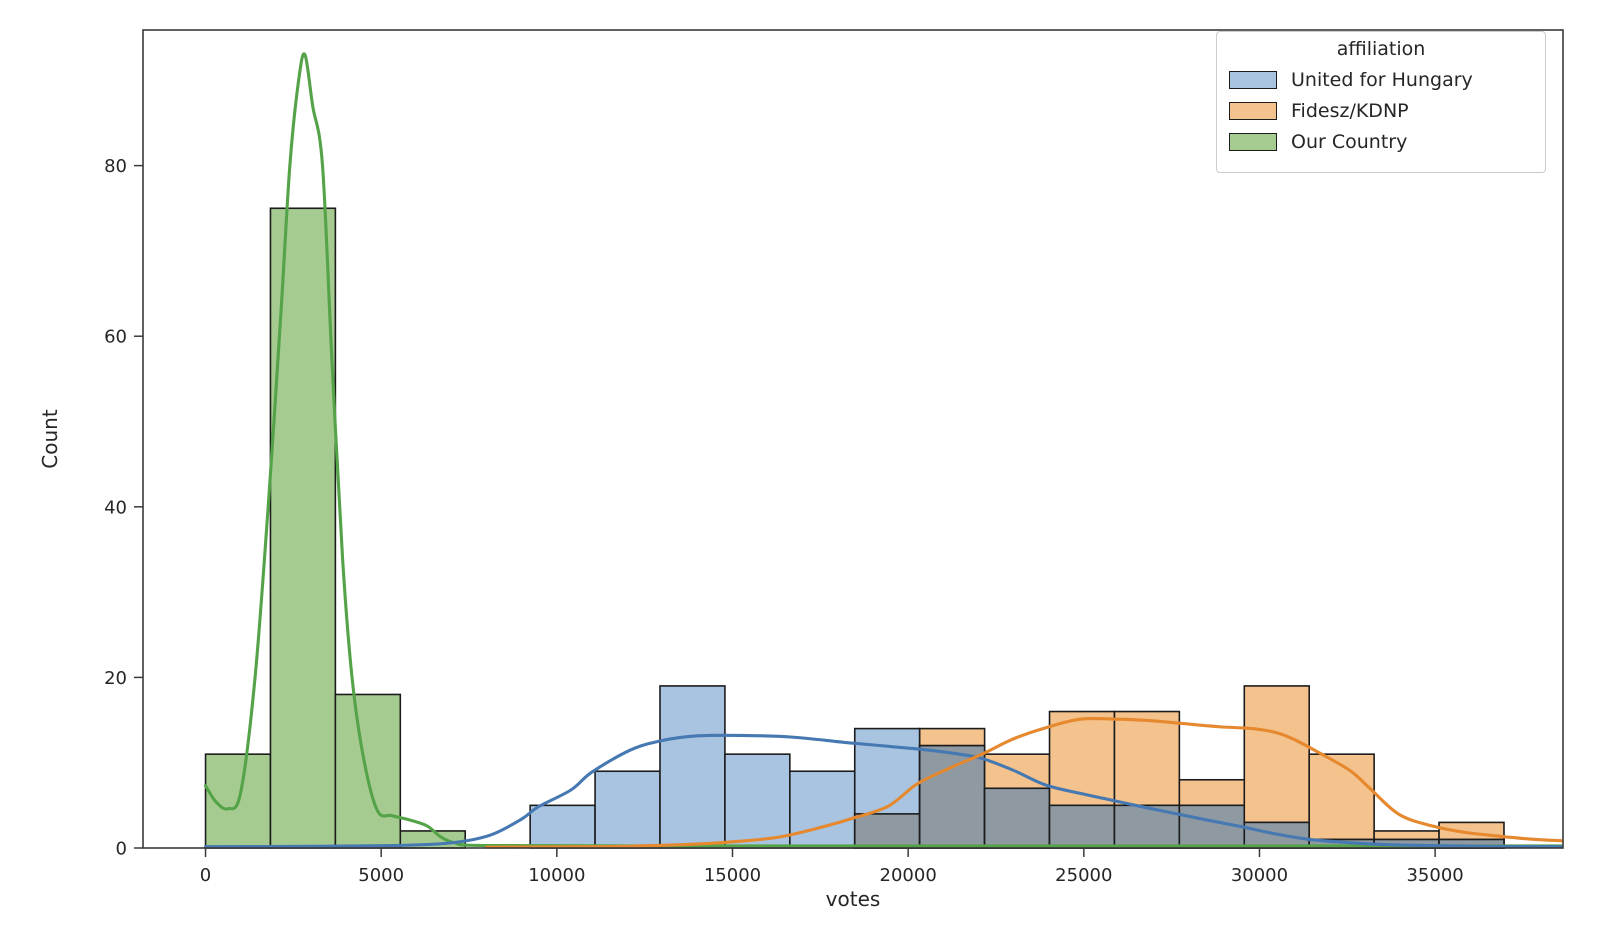 The width and height of the screenshot is (1600, 951). I want to click on legend-entry: Our Country, so click(1382, 142).